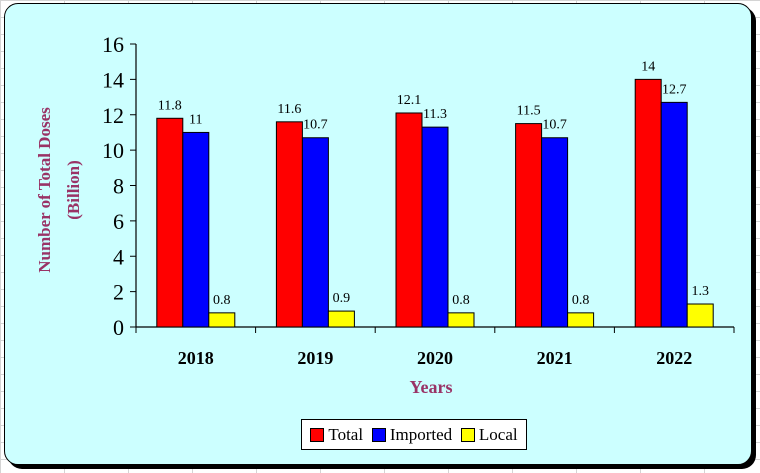 The height and width of the screenshot is (473, 760). Describe the element at coordinates (555, 232) in the screenshot. I see `bar-imported-2021` at that location.